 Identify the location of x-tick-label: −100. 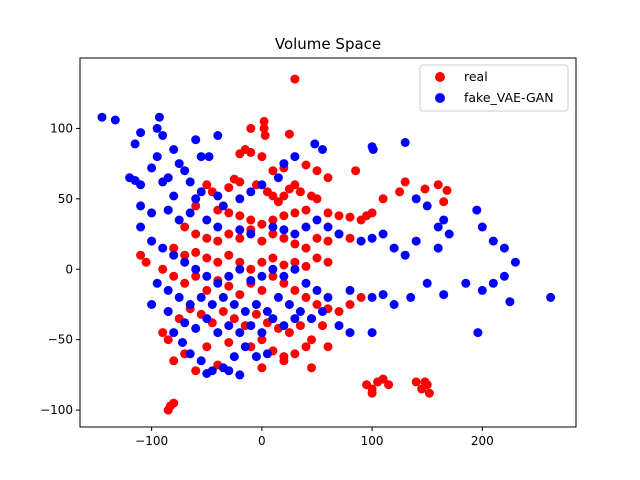
(151, 441).